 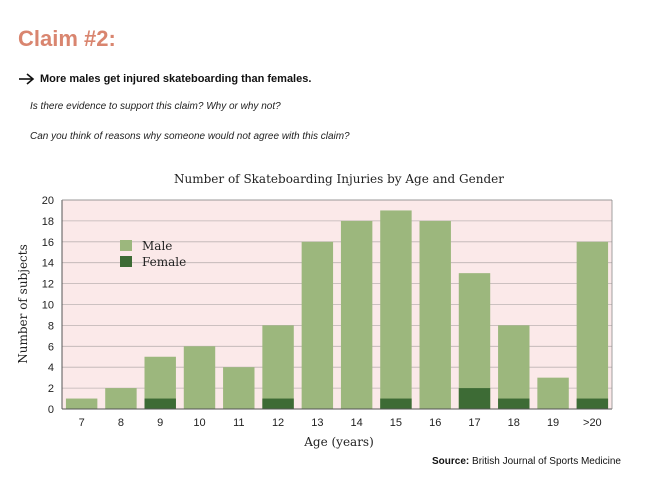 I want to click on x-tick-label: 17, so click(x=474, y=423).